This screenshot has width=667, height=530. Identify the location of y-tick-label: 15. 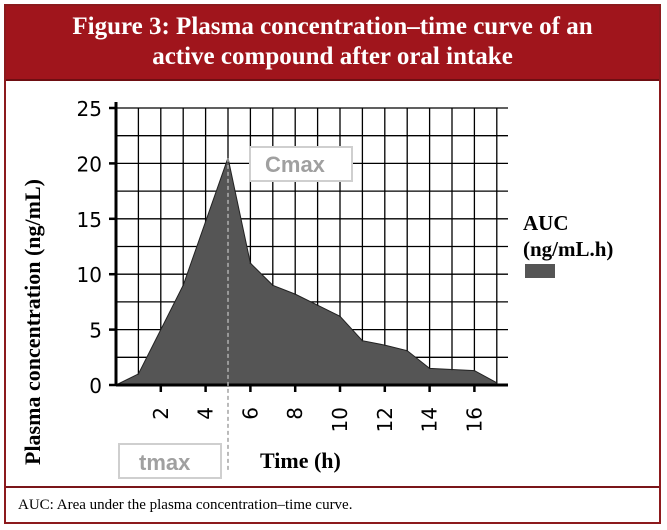
(89, 220).